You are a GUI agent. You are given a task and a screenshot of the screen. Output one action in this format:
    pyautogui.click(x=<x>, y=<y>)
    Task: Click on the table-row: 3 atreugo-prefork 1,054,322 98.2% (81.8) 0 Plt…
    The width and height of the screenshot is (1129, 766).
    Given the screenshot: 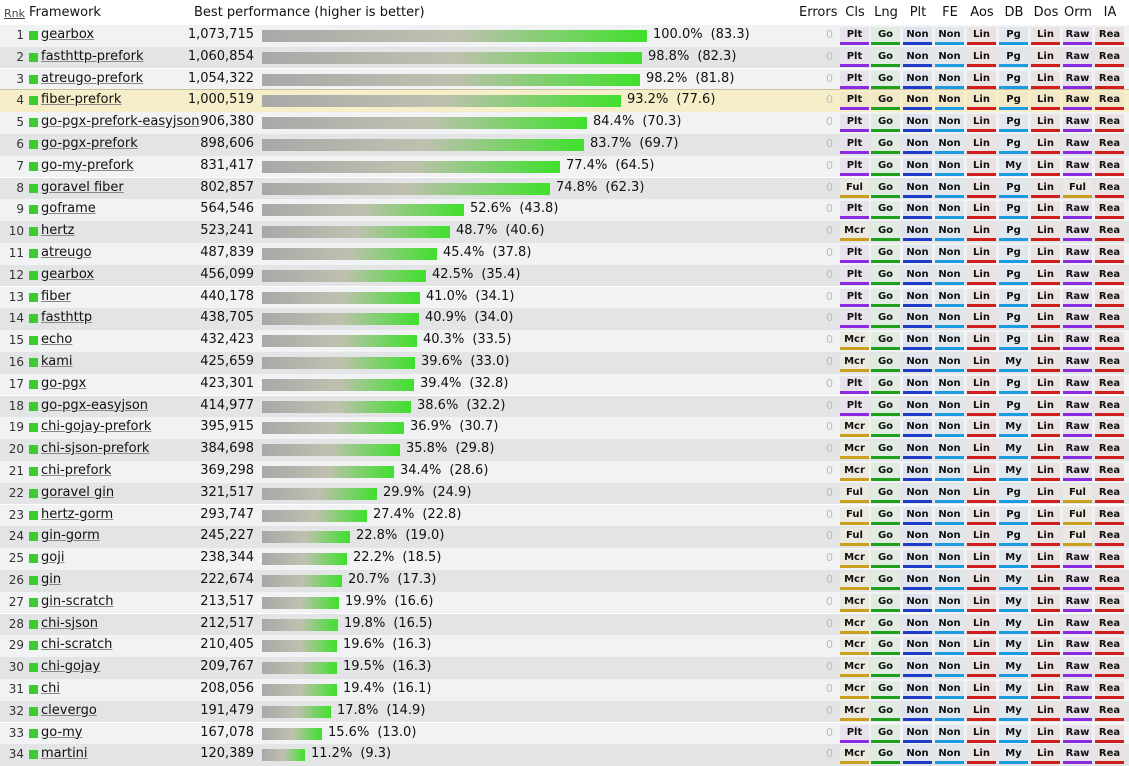 What is the action you would take?
    pyautogui.click(x=564, y=79)
    